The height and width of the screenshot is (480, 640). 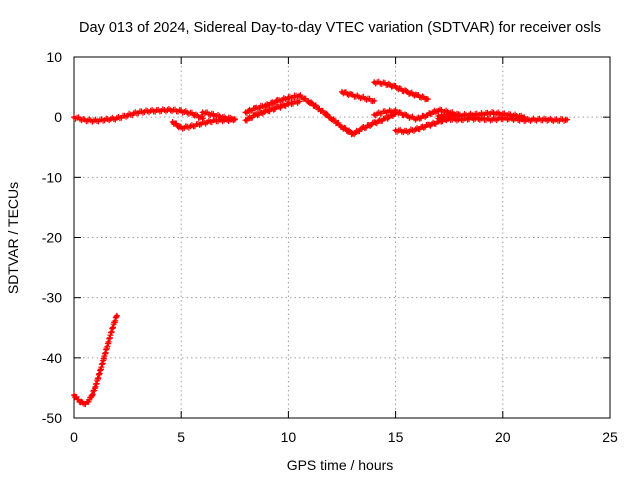 What do you see at coordinates (52, 418) in the screenshot?
I see `y-tick-label: -50` at bounding box center [52, 418].